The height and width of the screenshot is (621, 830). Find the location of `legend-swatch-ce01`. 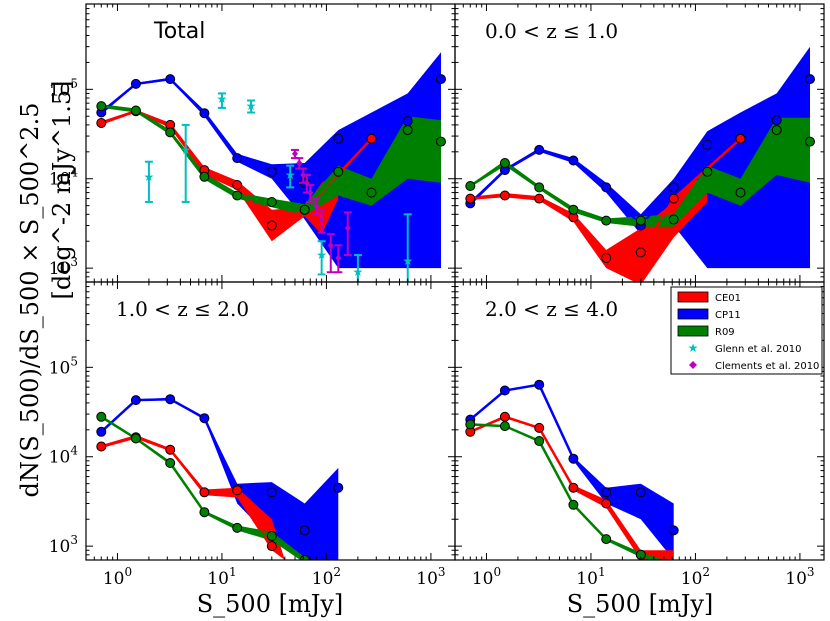

legend-swatch-ce01 is located at coordinates (693, 297).